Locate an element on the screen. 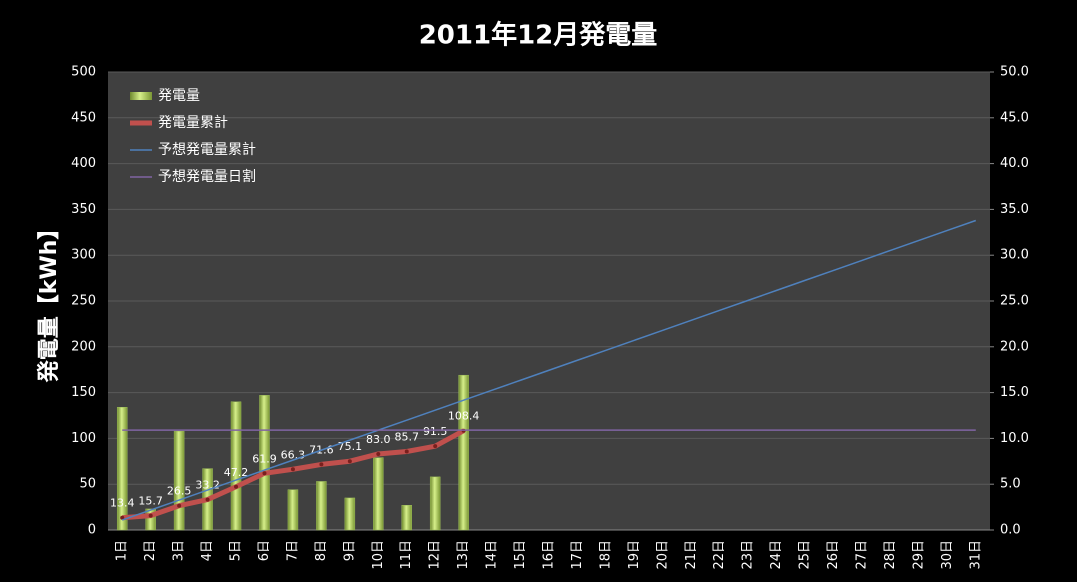 The width and height of the screenshot is (1077, 582). y2-tick-label: 45.0 is located at coordinates (1014, 117).